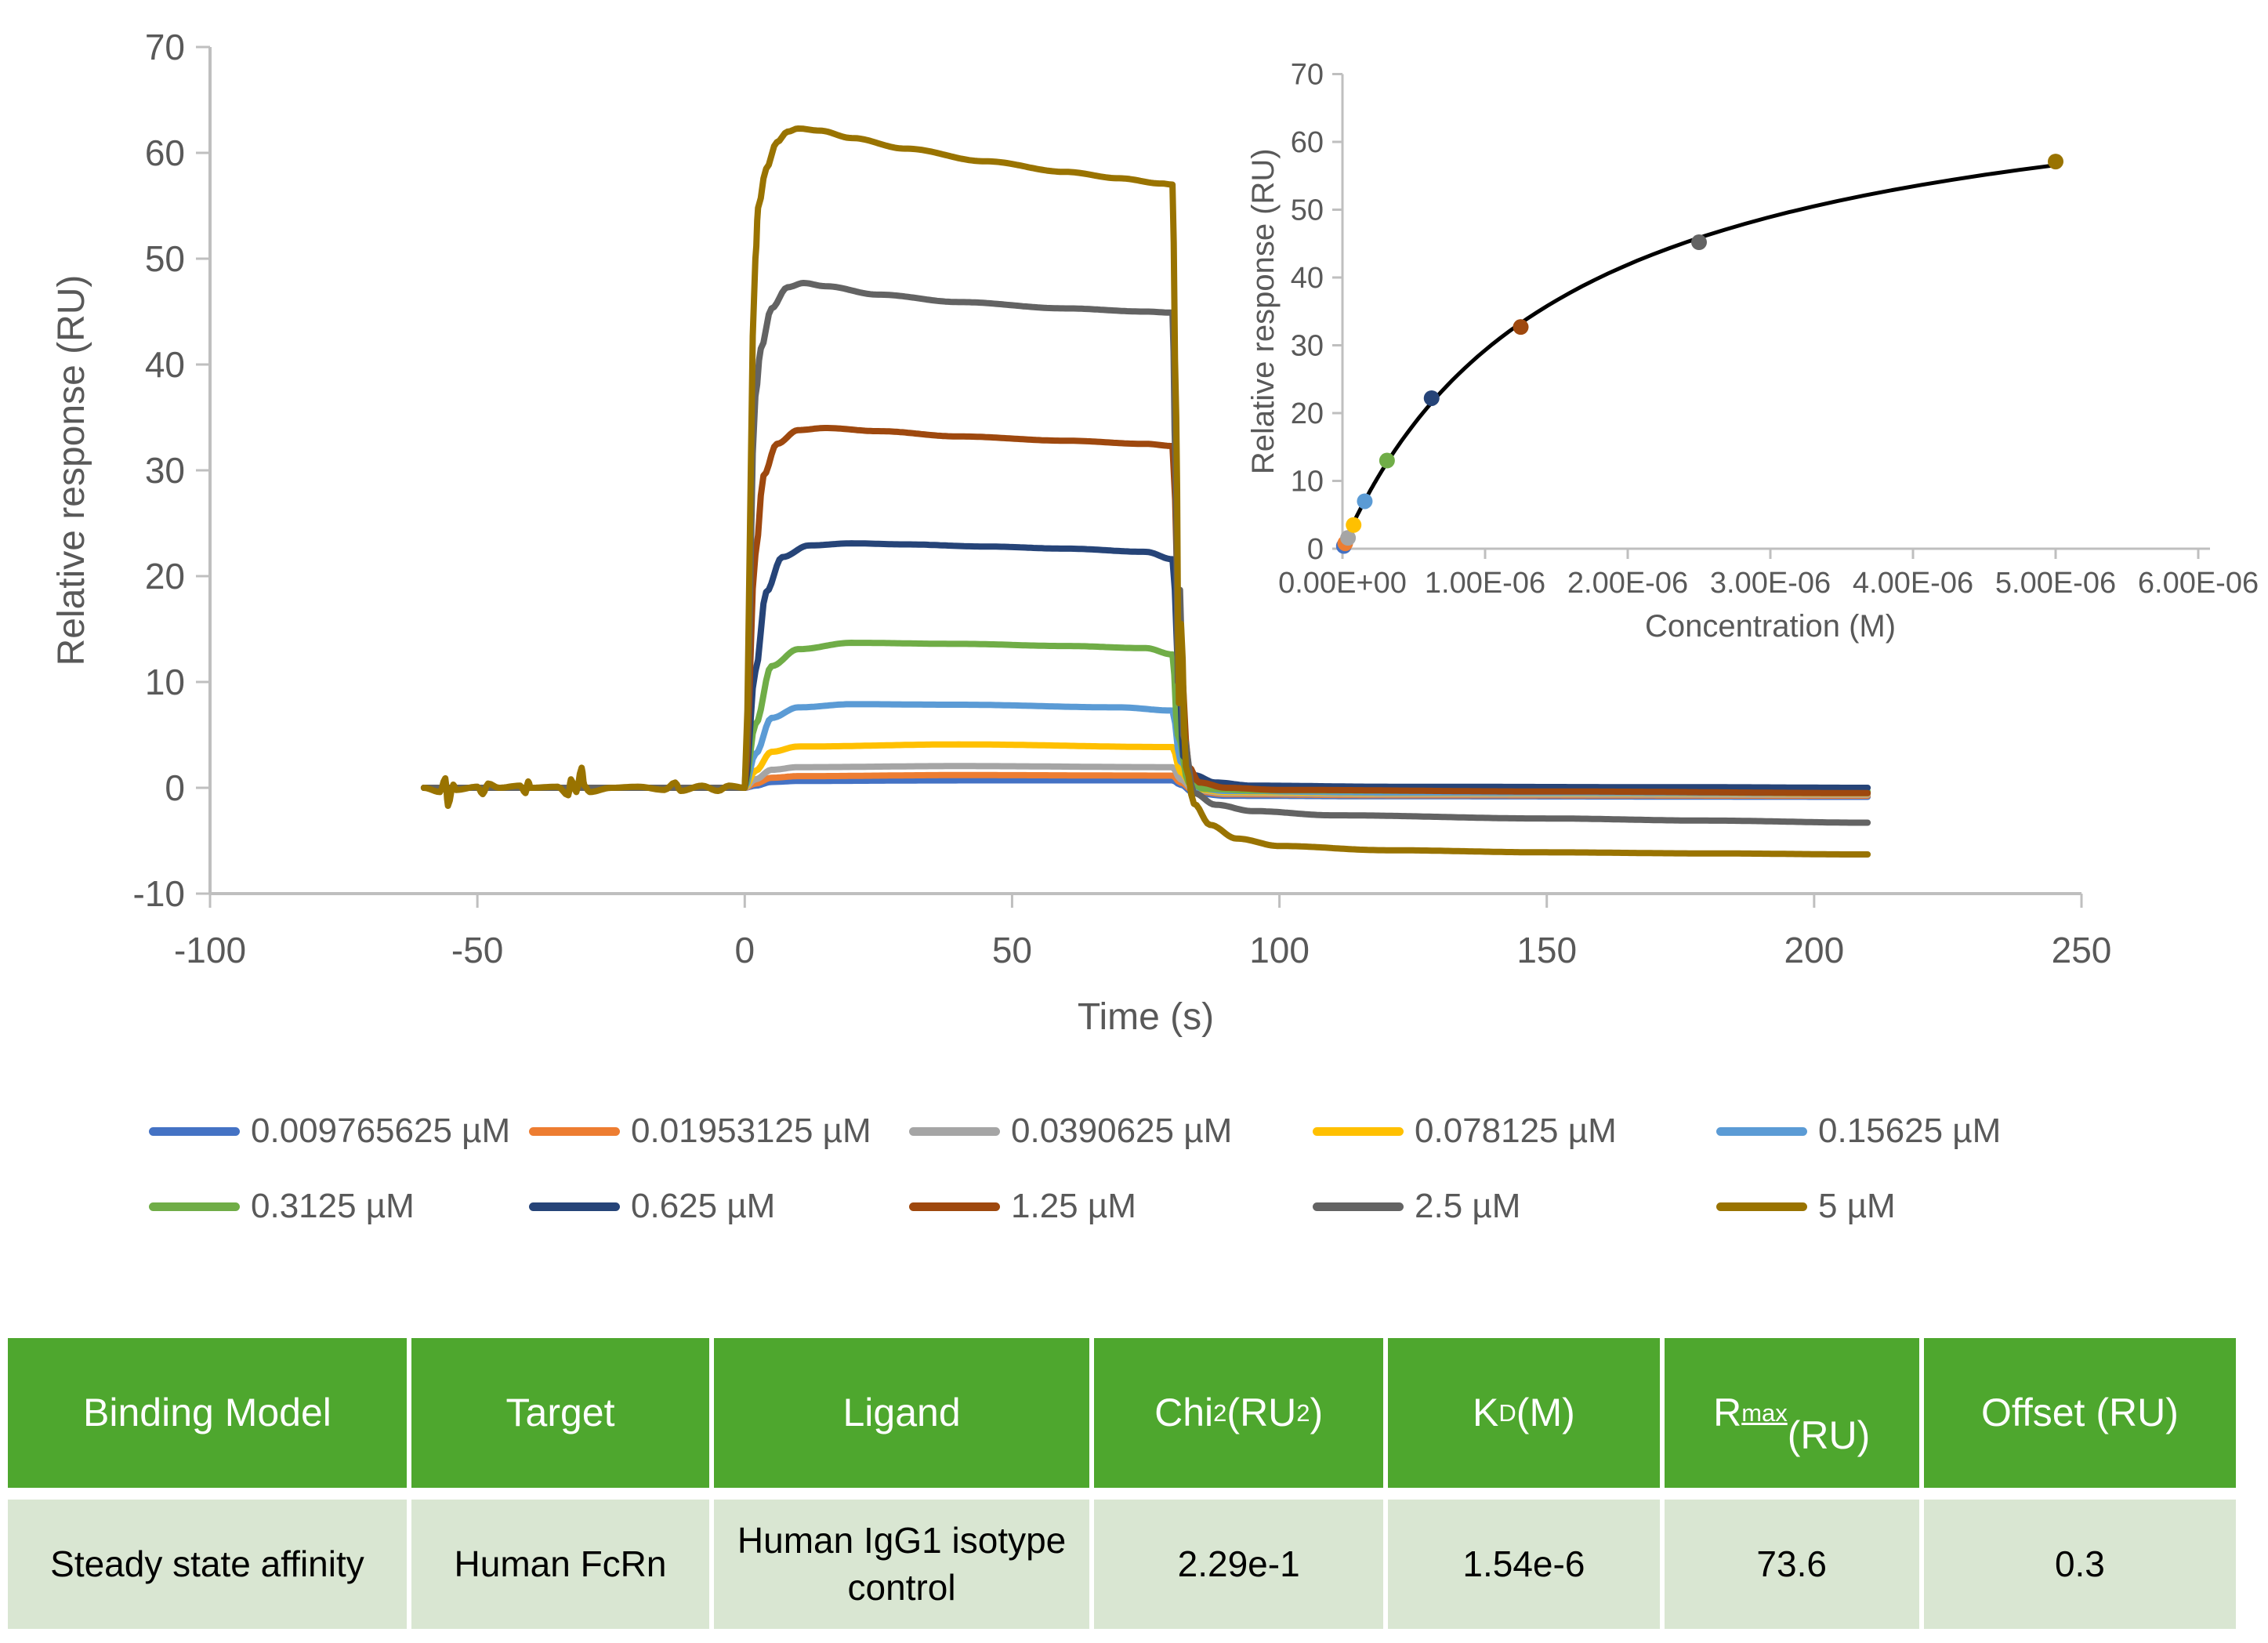  What do you see at coordinates (1857, 1206) in the screenshot?
I see `legend-label: 5 µM` at bounding box center [1857, 1206].